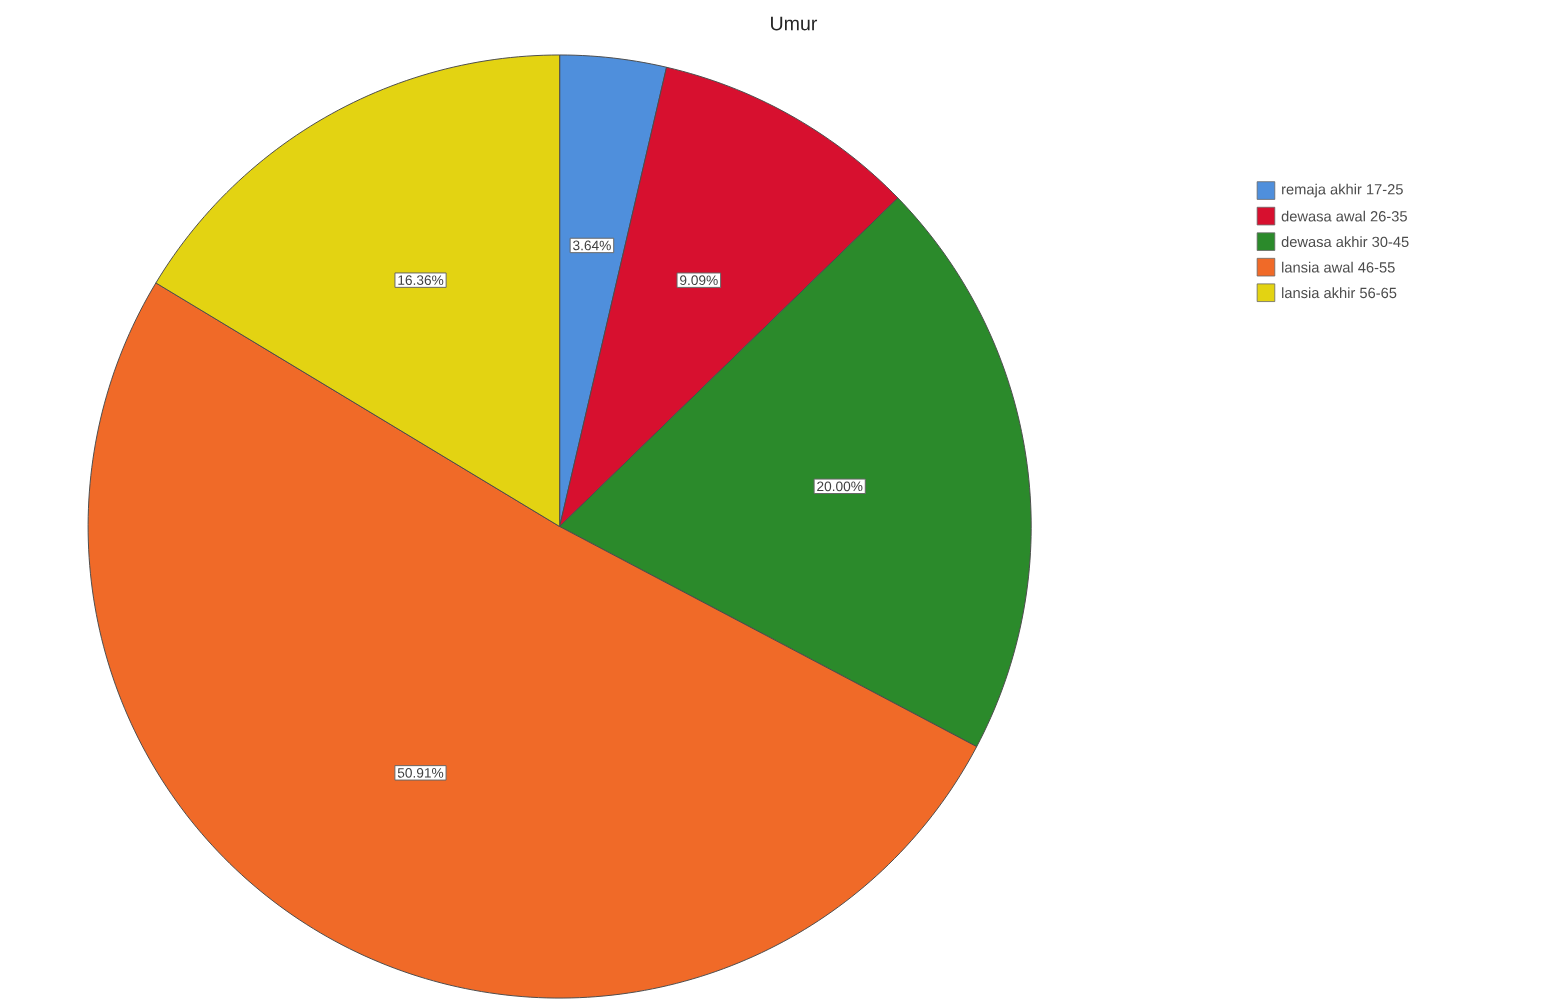 This screenshot has height=1004, width=1542. I want to click on chart-title: Umur, so click(794, 23).